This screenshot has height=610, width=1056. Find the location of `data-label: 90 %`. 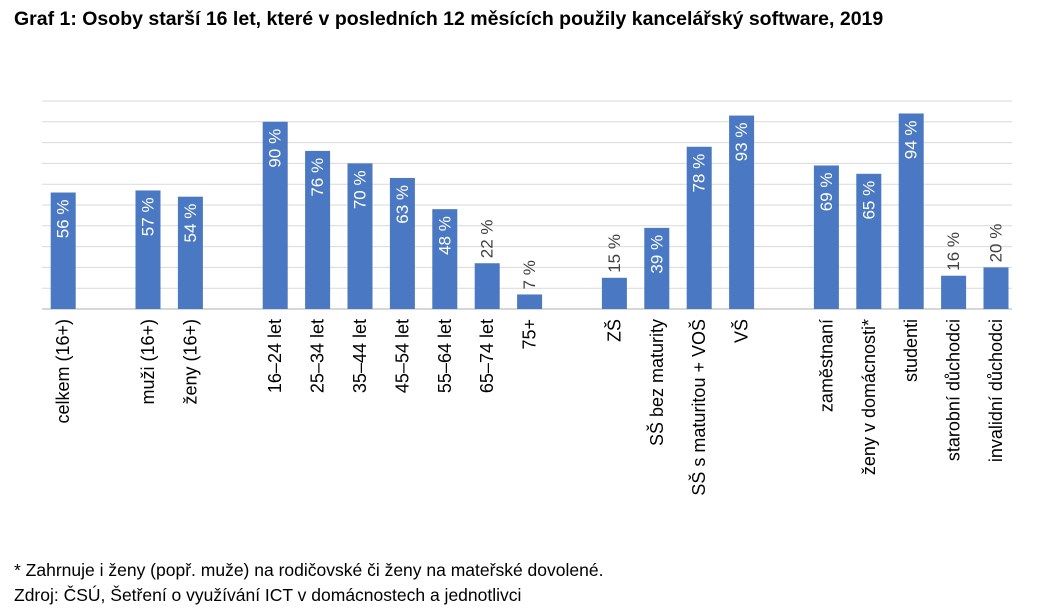

data-label: 90 % is located at coordinates (275, 148).